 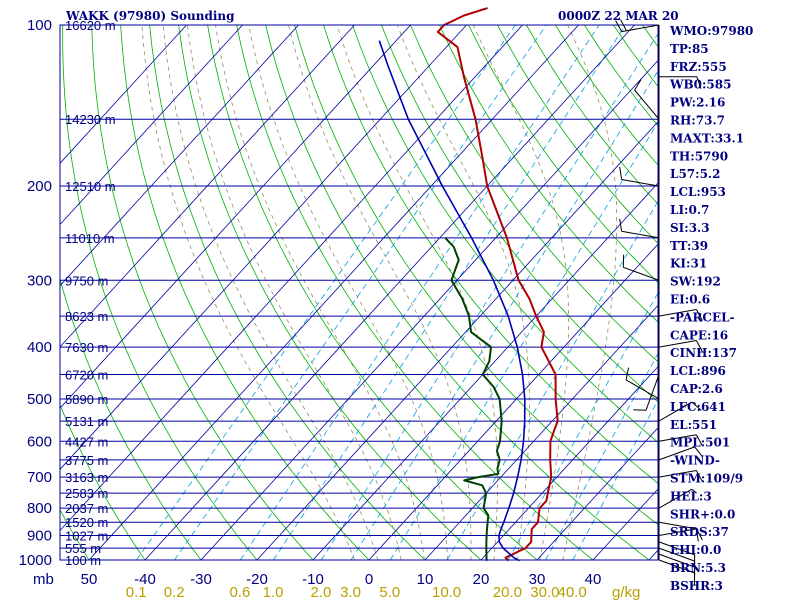 I want to click on height-label: 3775 m, so click(x=86, y=460).